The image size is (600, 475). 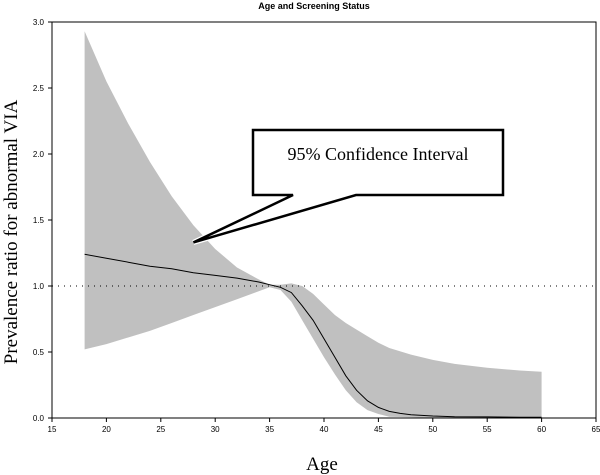 I want to click on x-tick-label: 25, so click(x=160, y=429).